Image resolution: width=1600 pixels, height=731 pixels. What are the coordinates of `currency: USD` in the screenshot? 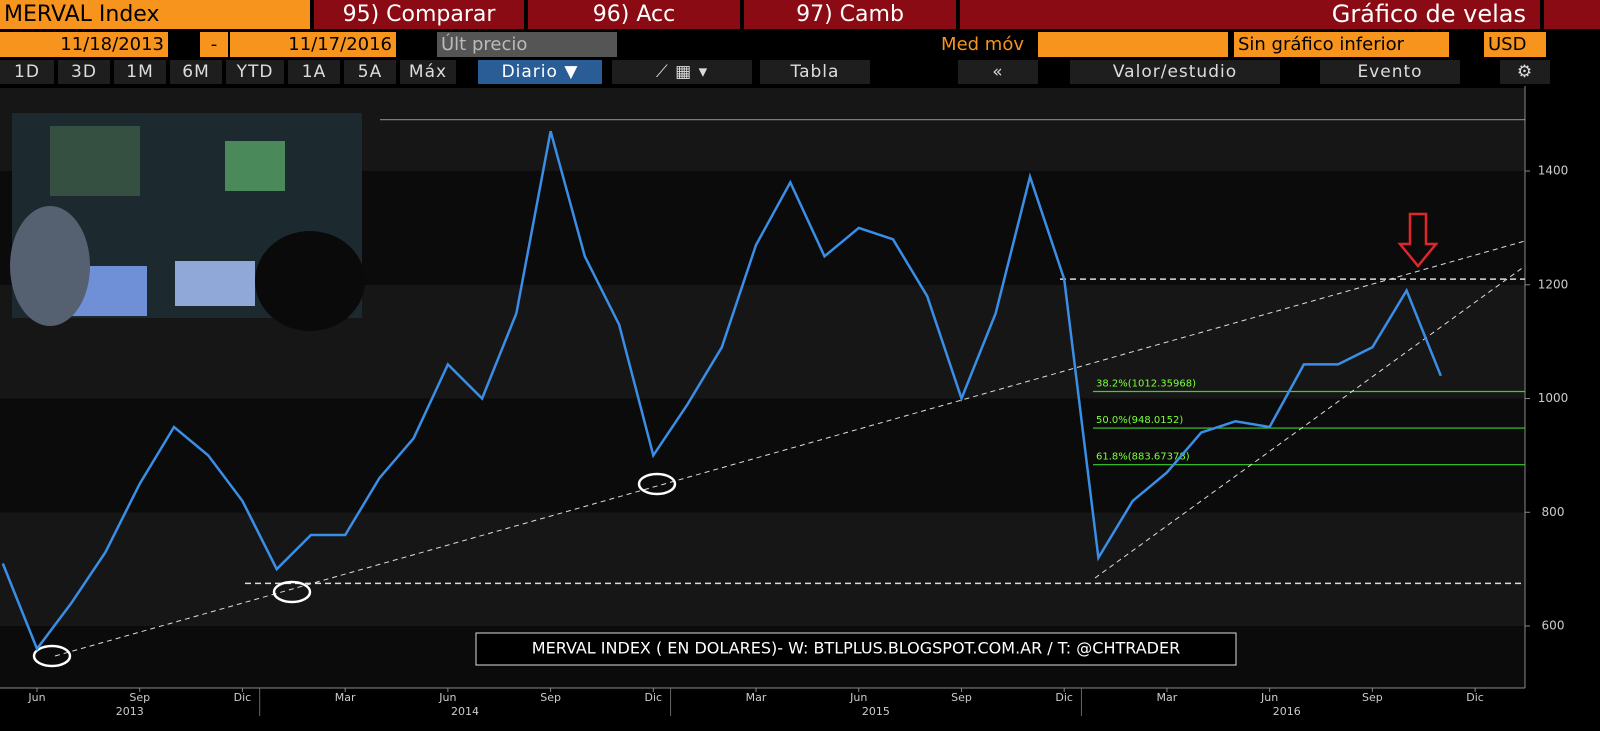 It's located at (1515, 44).